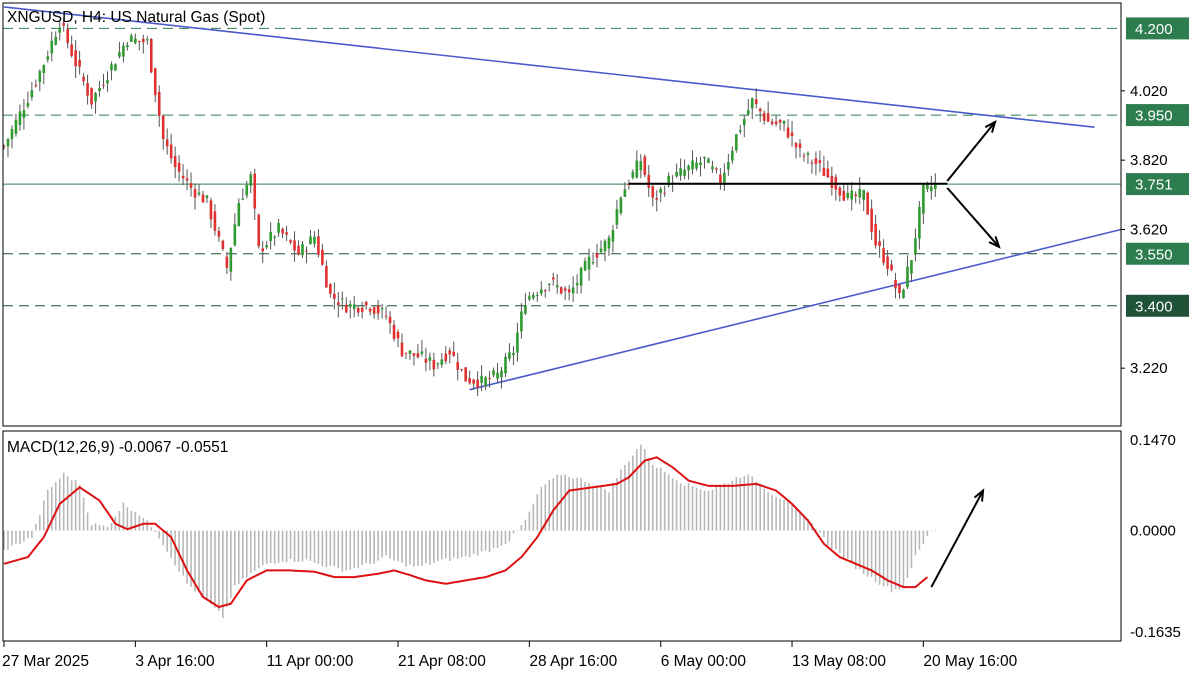 This screenshot has width=1200, height=680. What do you see at coordinates (979, 495) in the screenshot?
I see `macd-arrow-up-head` at bounding box center [979, 495].